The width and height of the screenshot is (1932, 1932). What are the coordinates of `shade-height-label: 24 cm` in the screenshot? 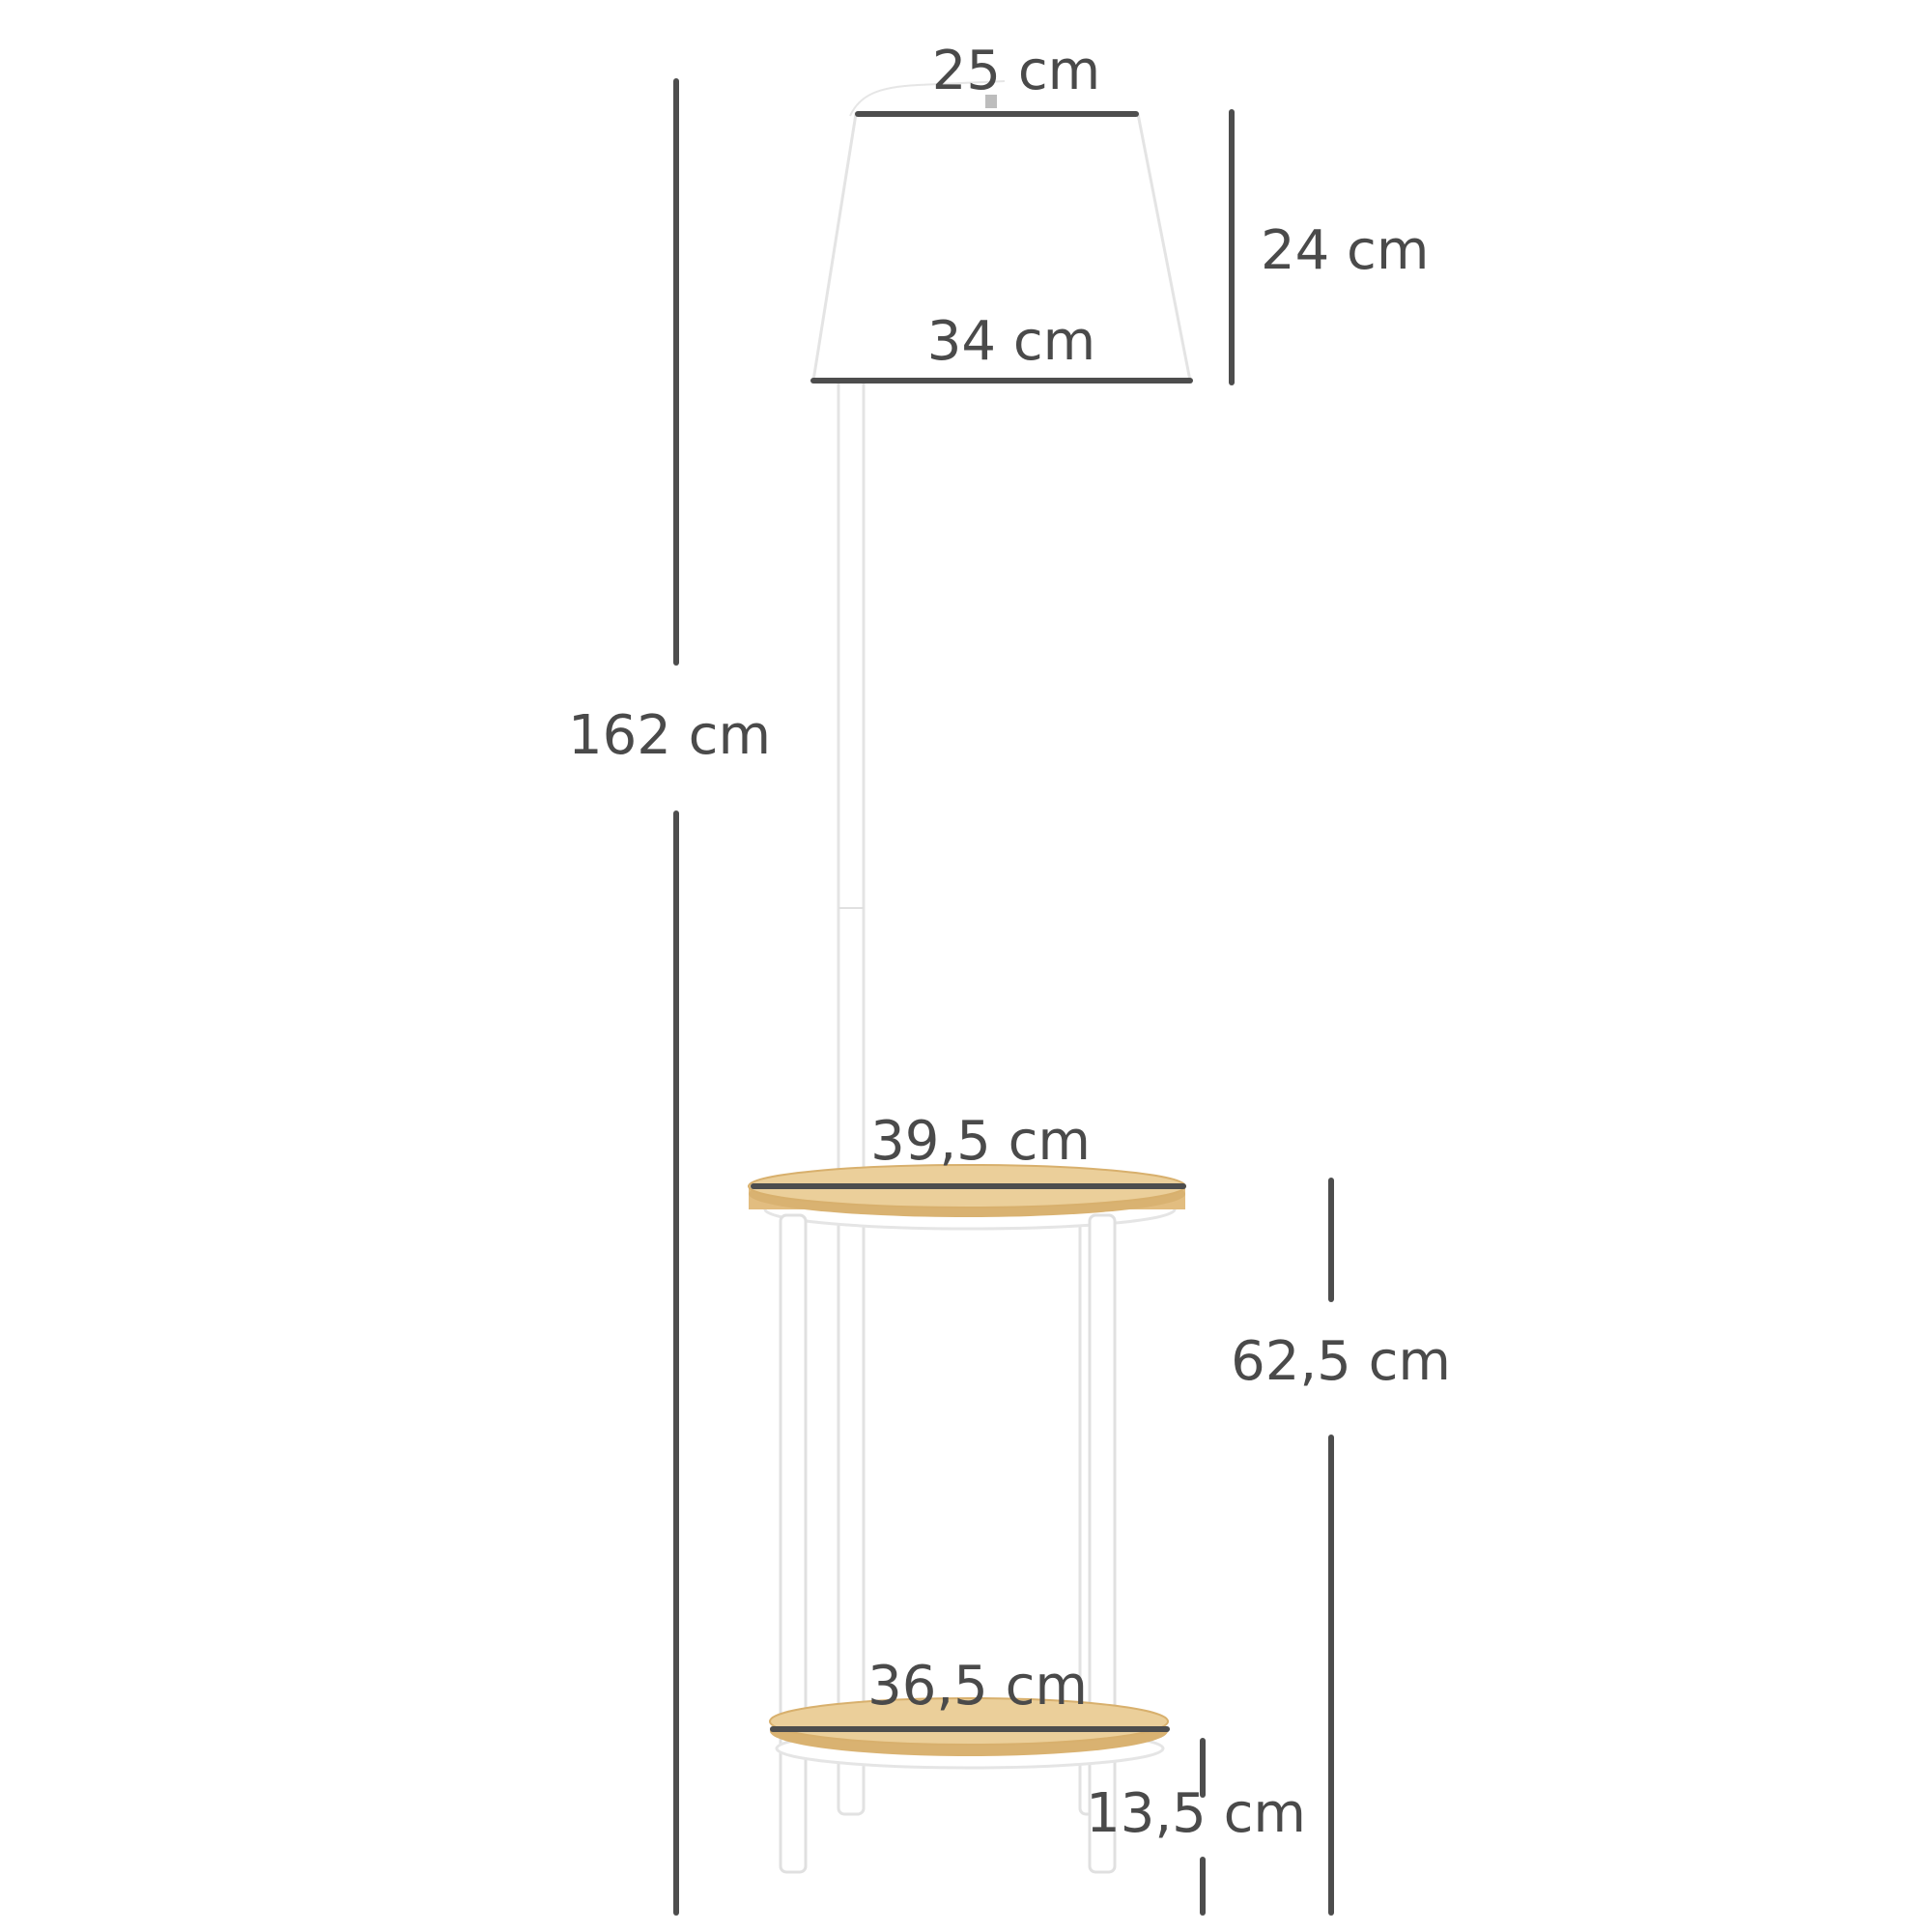 It's located at (1345, 250).